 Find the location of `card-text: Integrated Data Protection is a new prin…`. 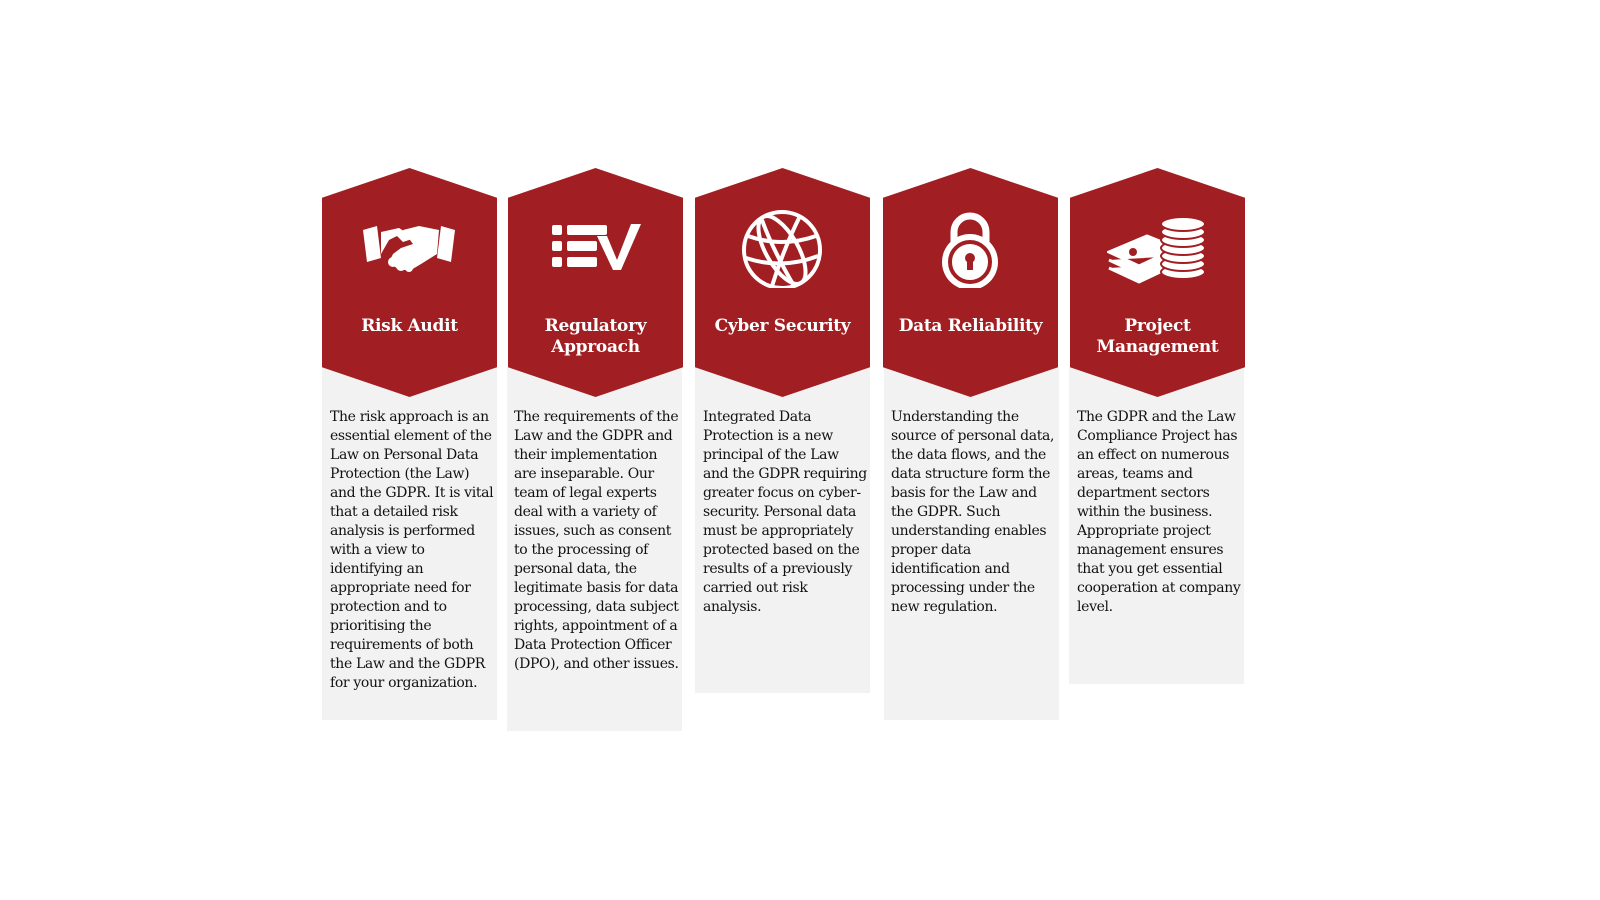

card-text: Integrated Data Protection is a new prin… is located at coordinates (785, 512).